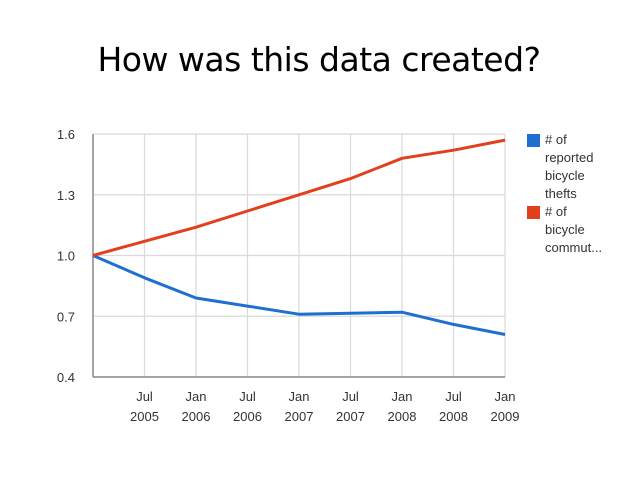 The height and width of the screenshot is (479, 638). Describe the element at coordinates (66, 316) in the screenshot. I see `y-tick-label: 0.7` at that location.